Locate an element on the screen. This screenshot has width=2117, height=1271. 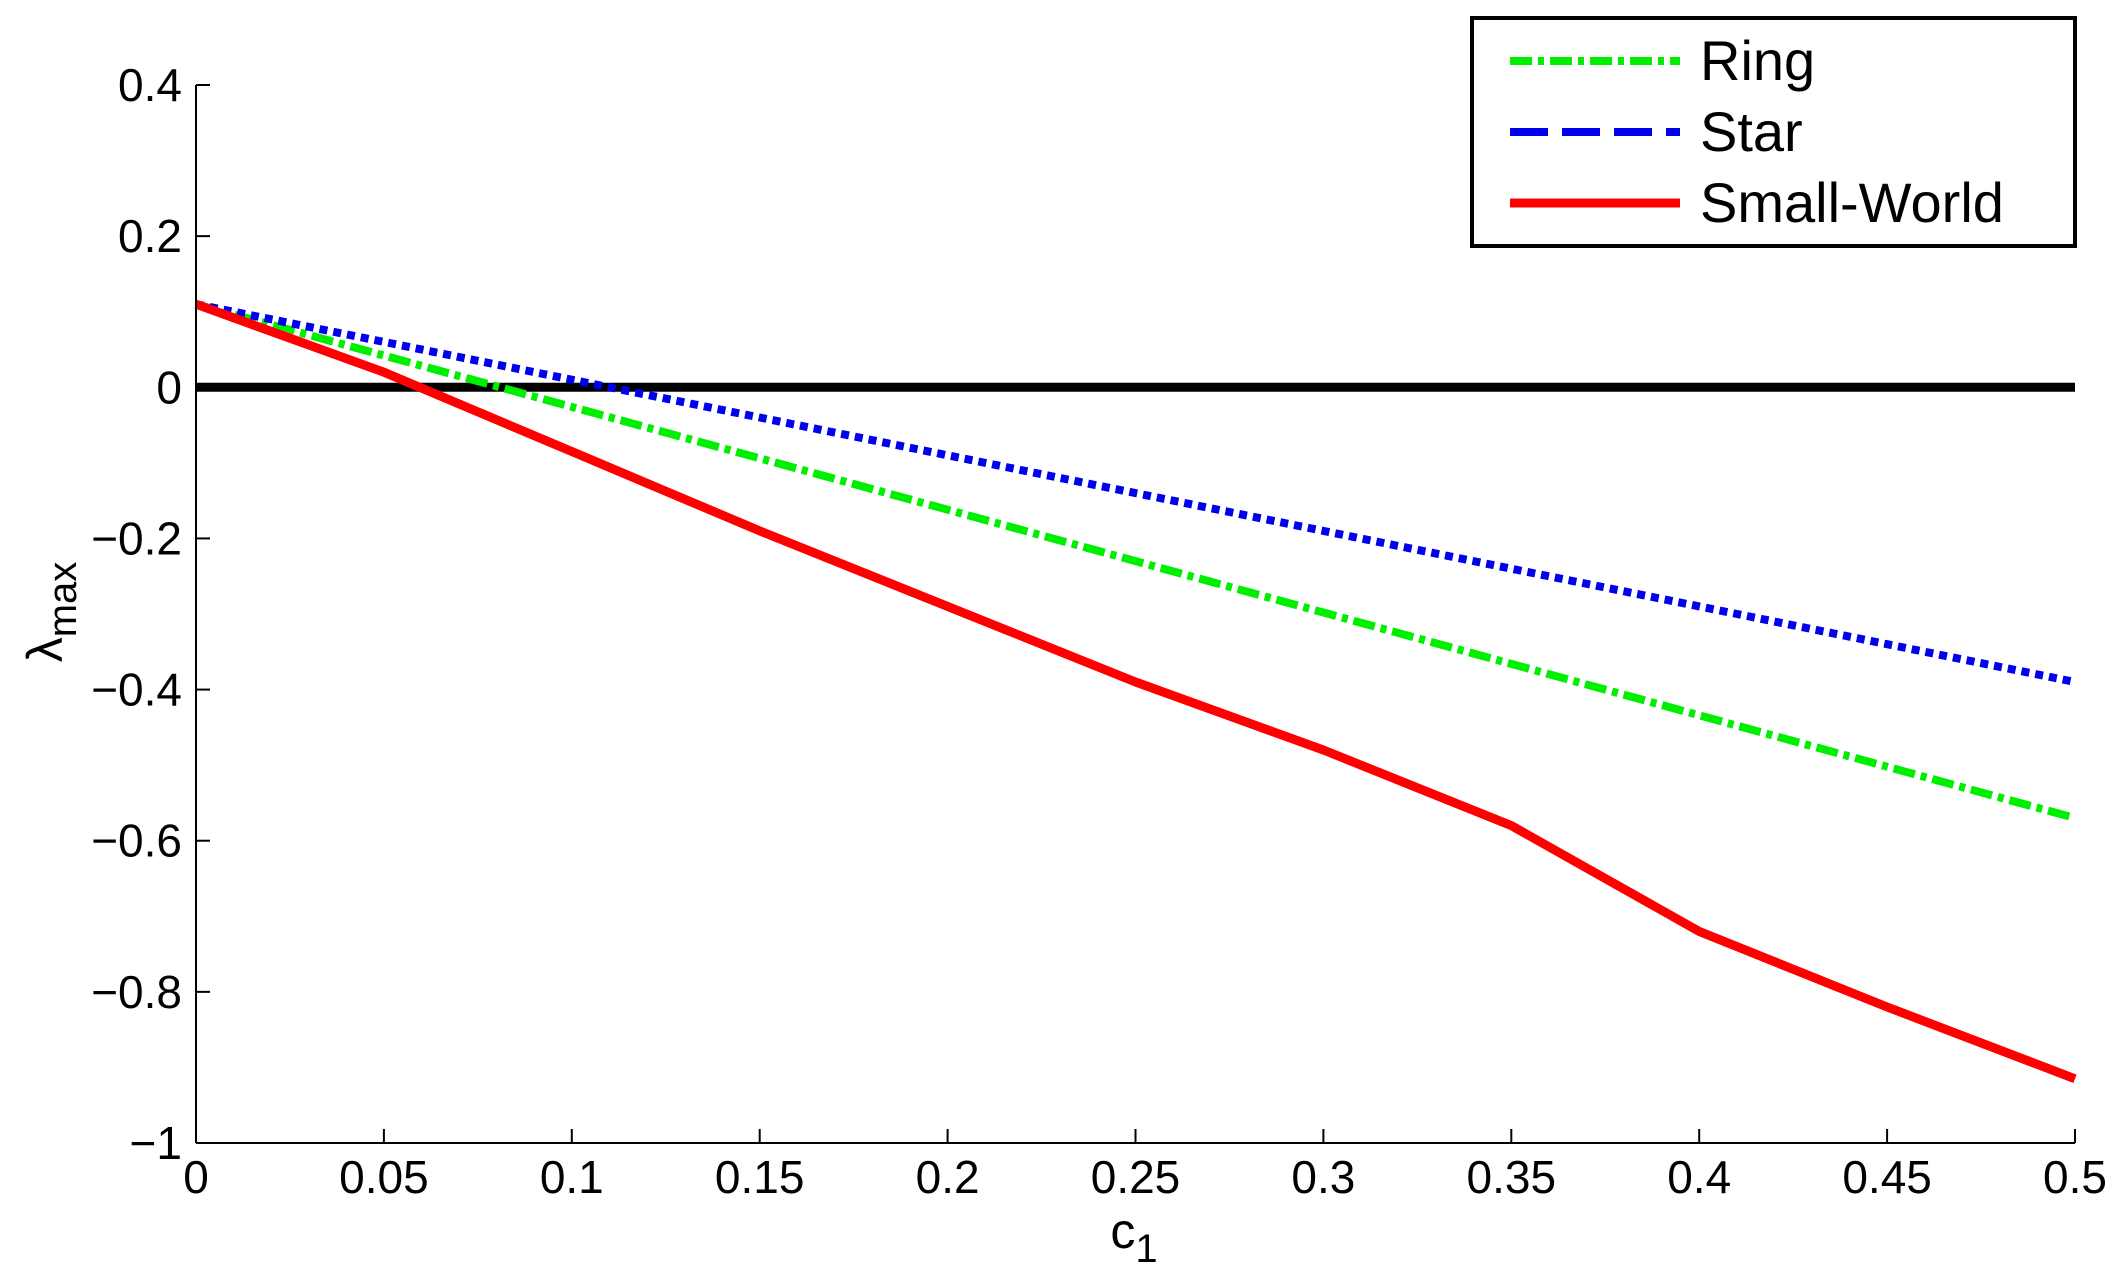
x-tick-label: 0.25 is located at coordinates (1136, 1177).